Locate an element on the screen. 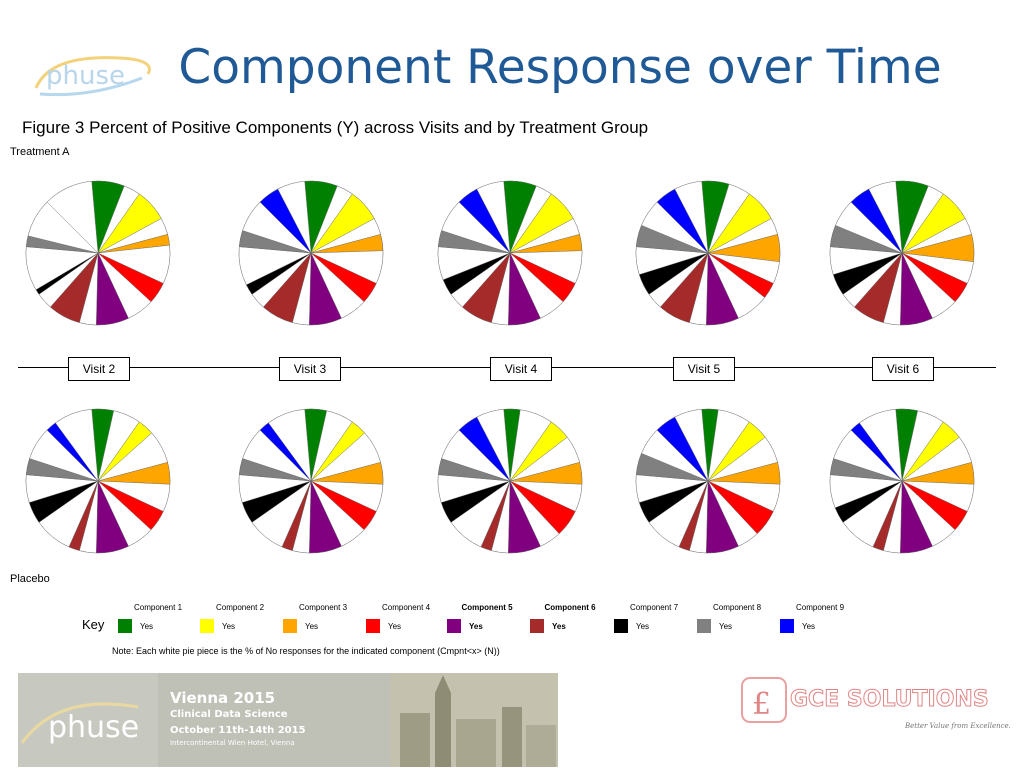  key-title: Key is located at coordinates (93, 624).